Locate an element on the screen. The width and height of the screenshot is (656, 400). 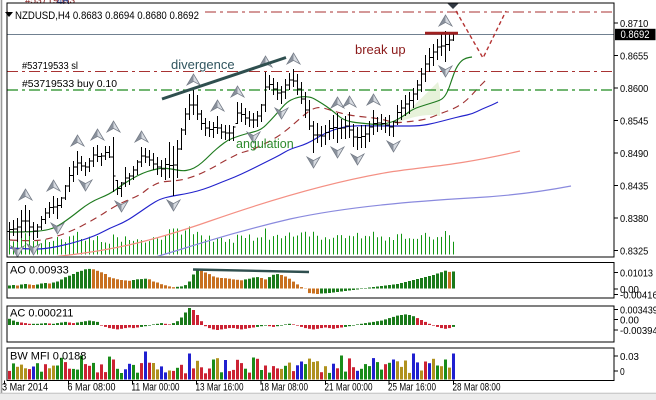
svg-text: 0.8655 is located at coordinates (634, 56).